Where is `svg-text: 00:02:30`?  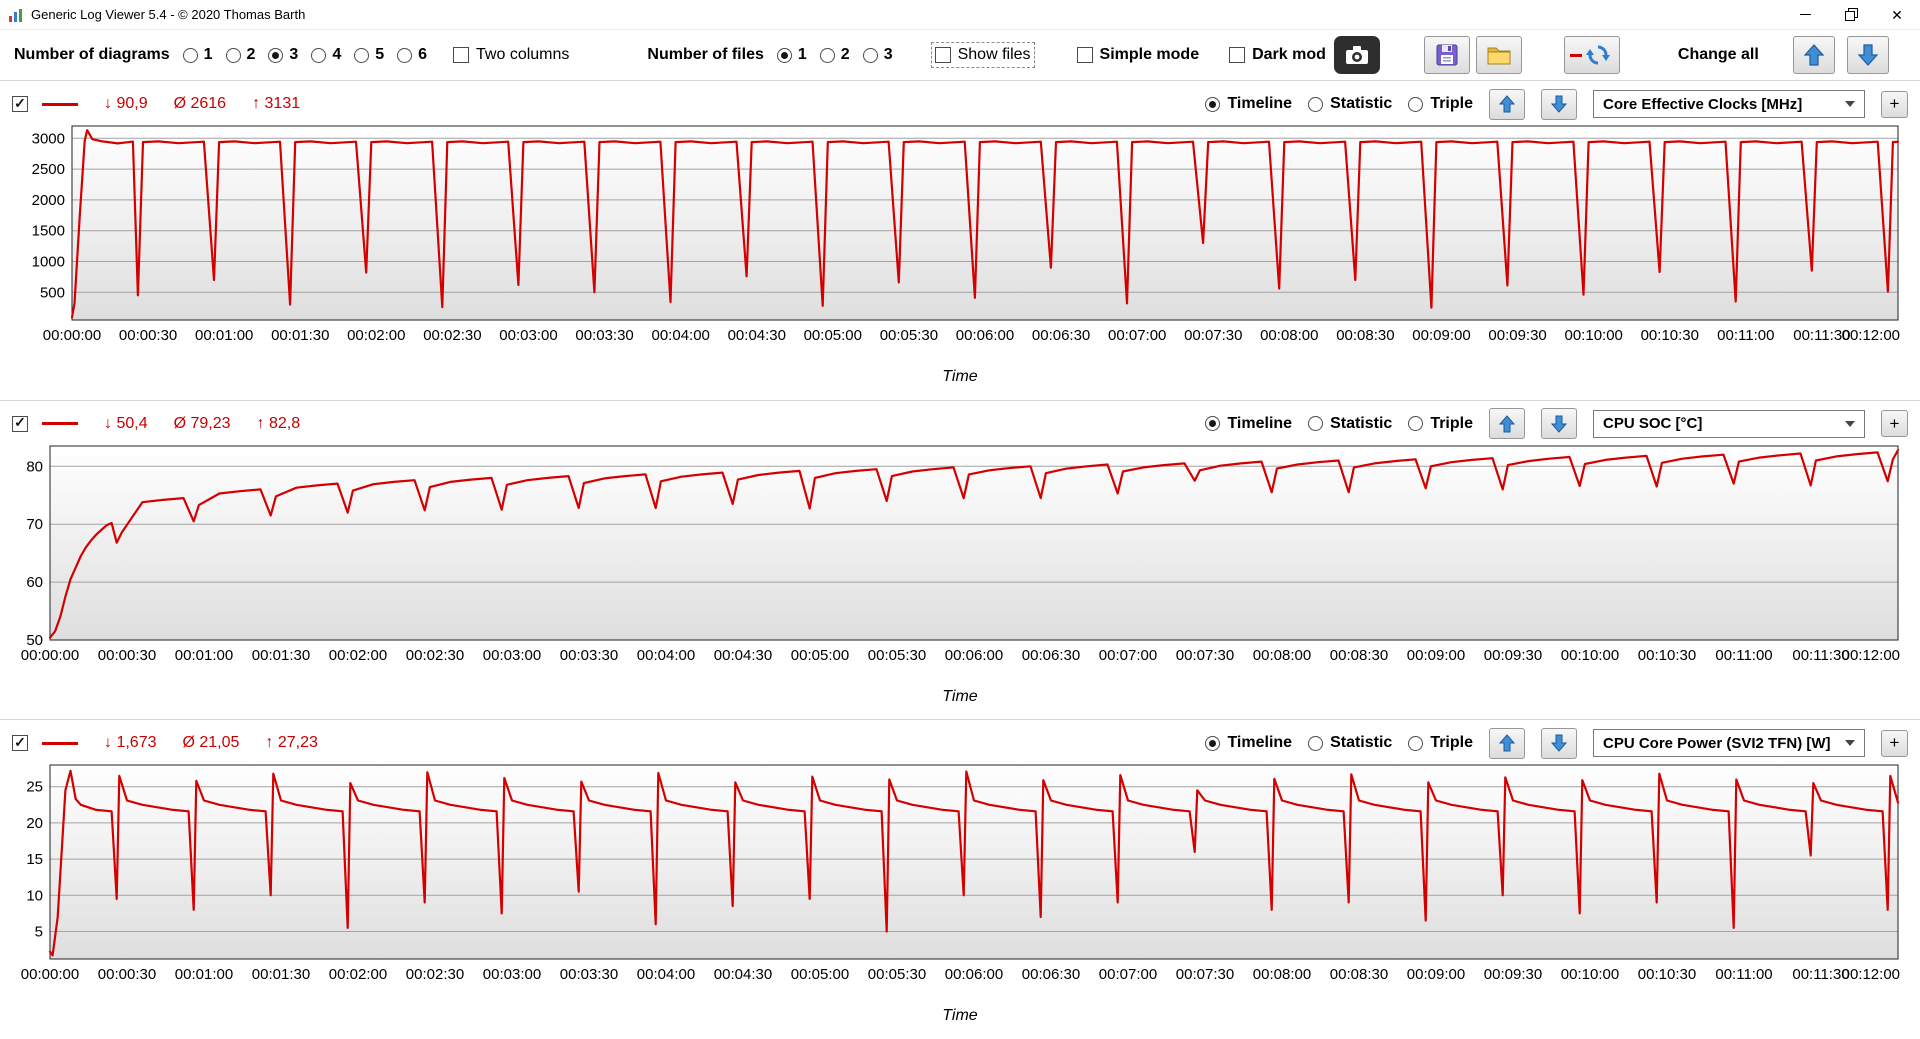 svg-text: 00:02:30 is located at coordinates (435, 655).